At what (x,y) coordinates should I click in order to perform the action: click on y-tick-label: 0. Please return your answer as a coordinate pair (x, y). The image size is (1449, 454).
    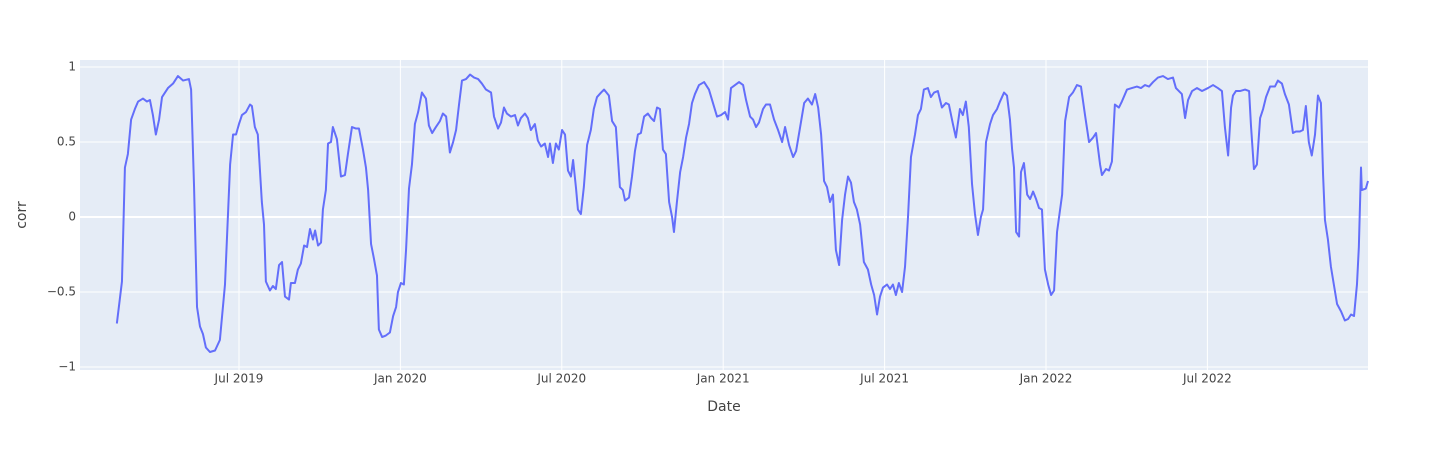
    Looking at the image, I should click on (72, 217).